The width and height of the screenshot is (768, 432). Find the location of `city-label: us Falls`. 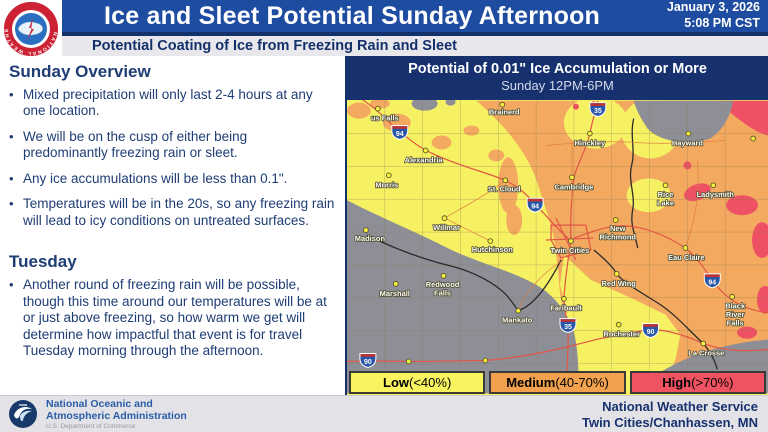

city-label: us Falls is located at coordinates (385, 118).